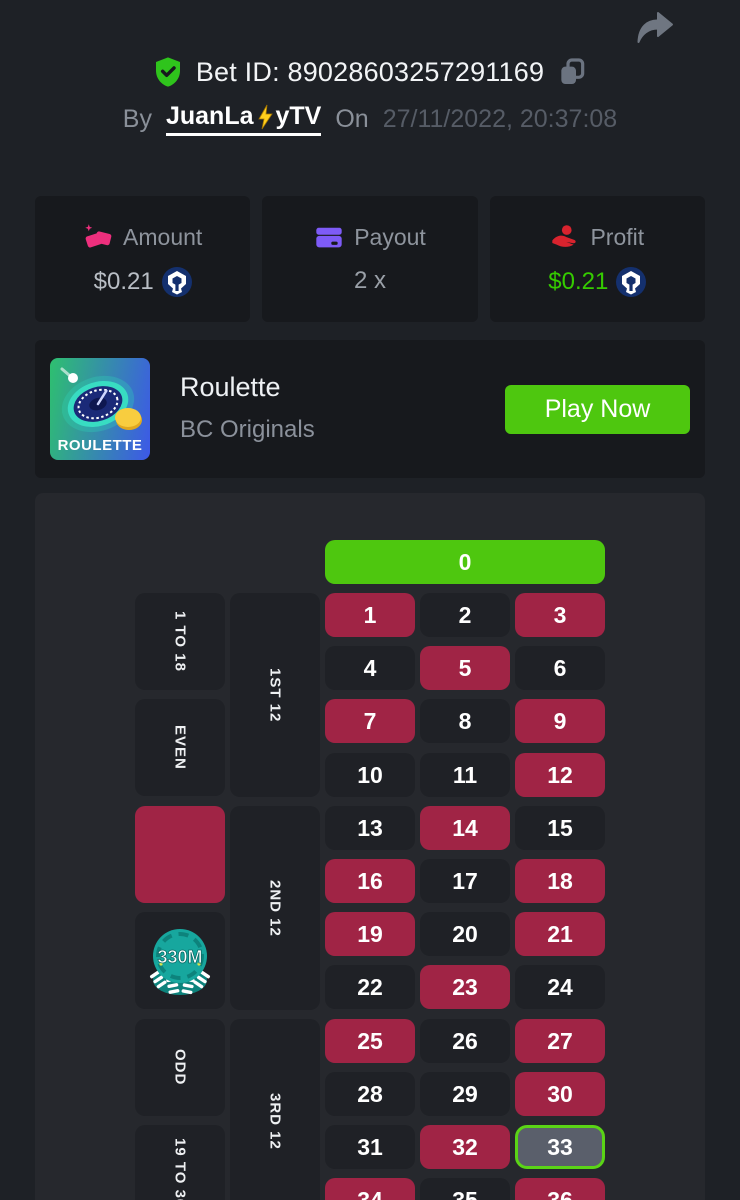 This screenshot has height=1200, width=740. What do you see at coordinates (370, 881) in the screenshot?
I see `num-cell-16: 16` at bounding box center [370, 881].